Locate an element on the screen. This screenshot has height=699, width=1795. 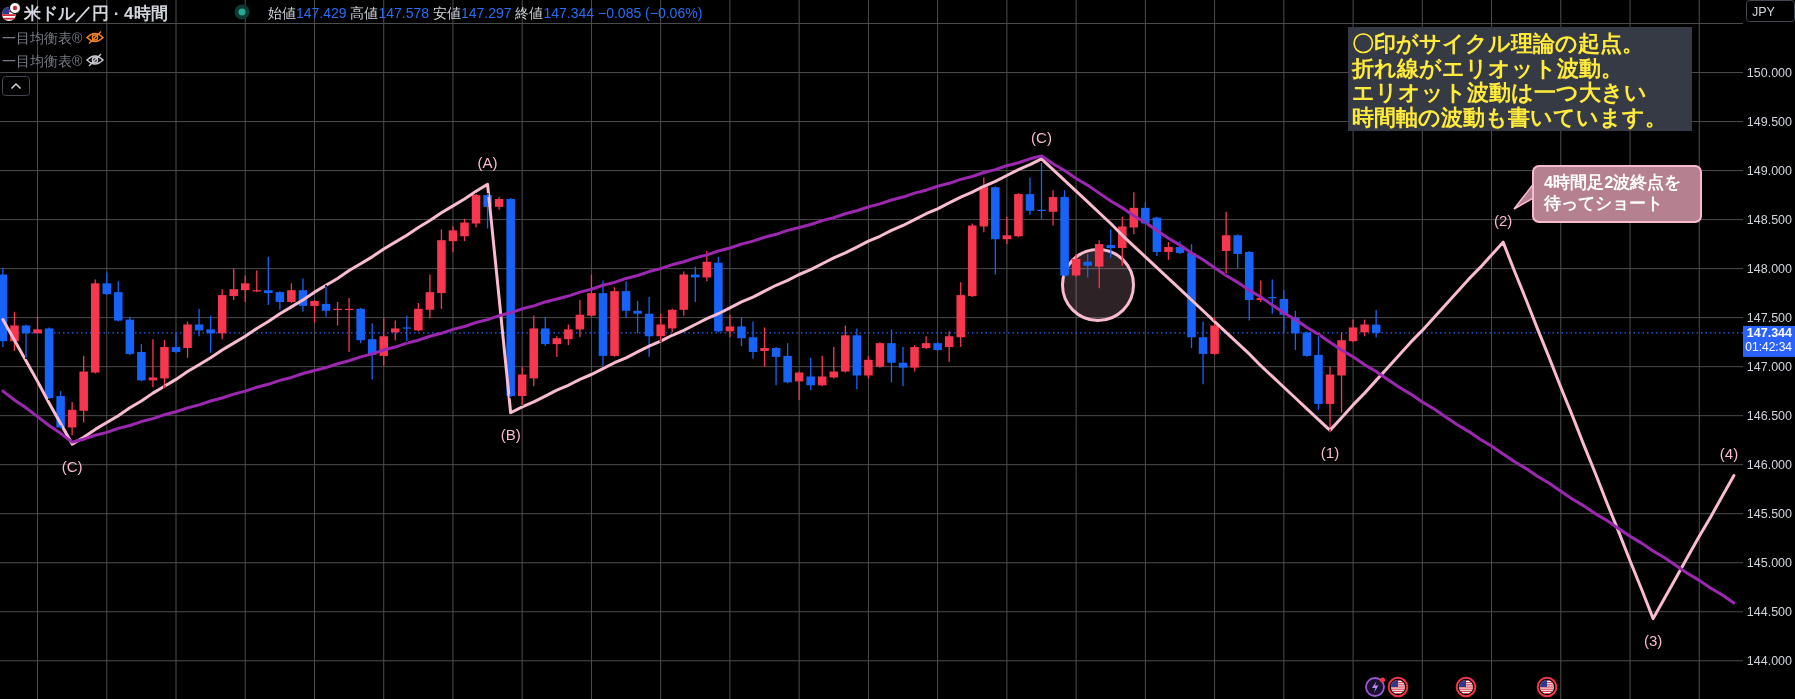
annotation: (1) is located at coordinates (1330, 452).